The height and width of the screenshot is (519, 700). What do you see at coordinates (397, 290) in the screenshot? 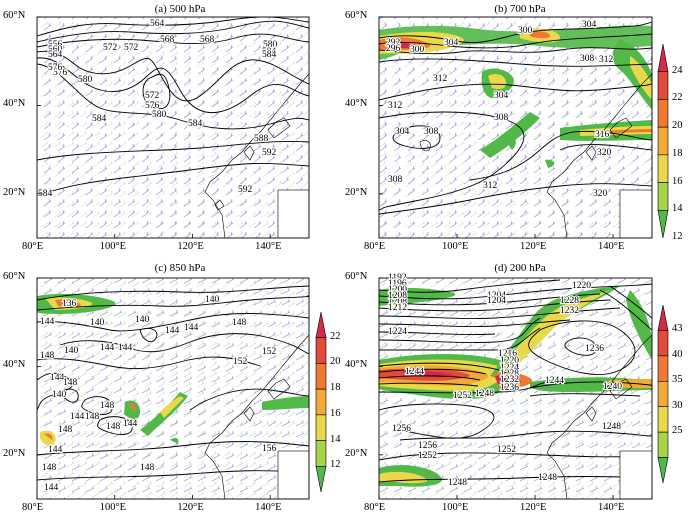
I see `contour-label: 1200` at bounding box center [397, 290].